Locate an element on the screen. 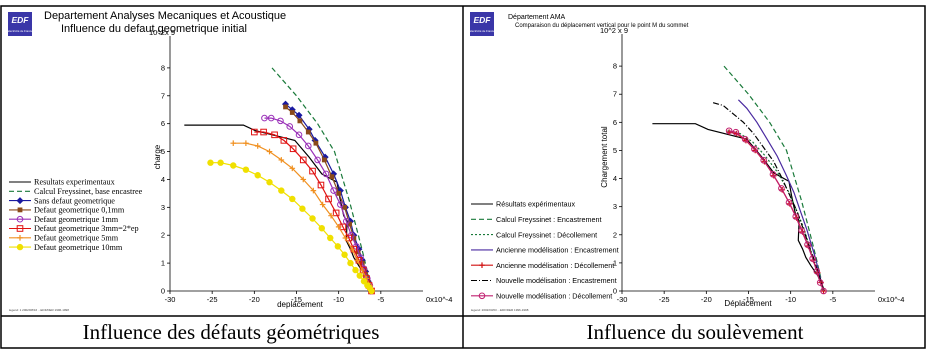 This screenshot has width=926, height=349. legend-entry: Defaut geometrique 10mm is located at coordinates (66, 247).